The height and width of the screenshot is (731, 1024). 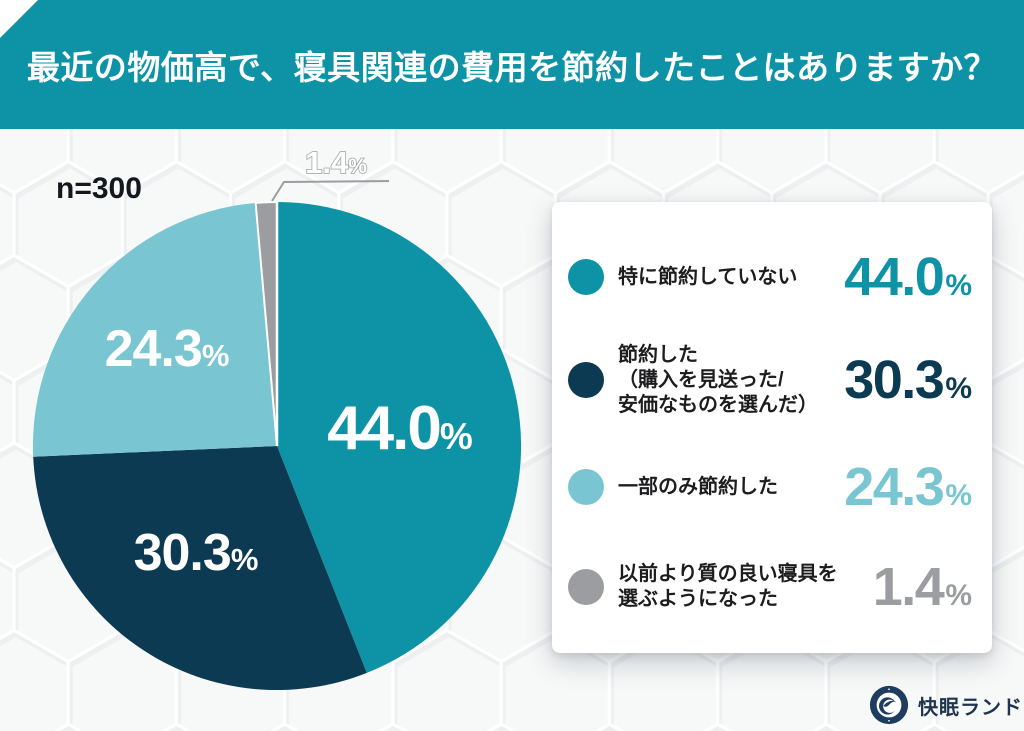 What do you see at coordinates (99, 188) in the screenshot?
I see `sample-size-label: n=300` at bounding box center [99, 188].